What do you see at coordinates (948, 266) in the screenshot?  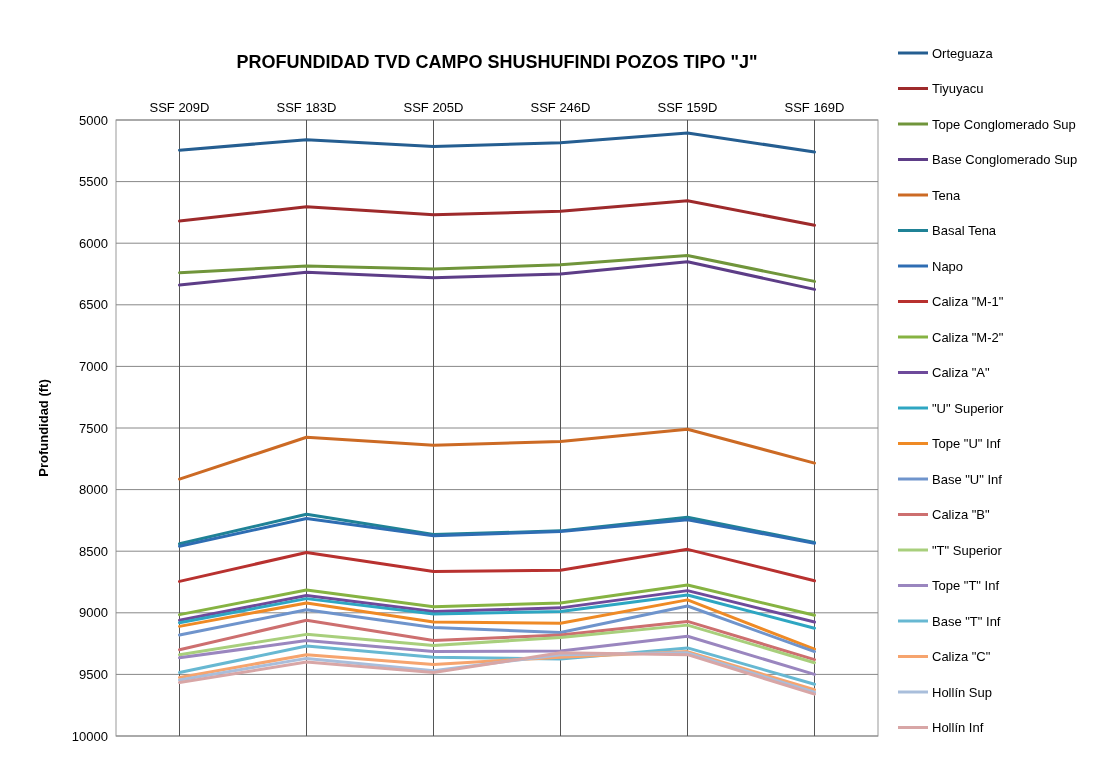 I see `legend-label: Napo` at bounding box center [948, 266].